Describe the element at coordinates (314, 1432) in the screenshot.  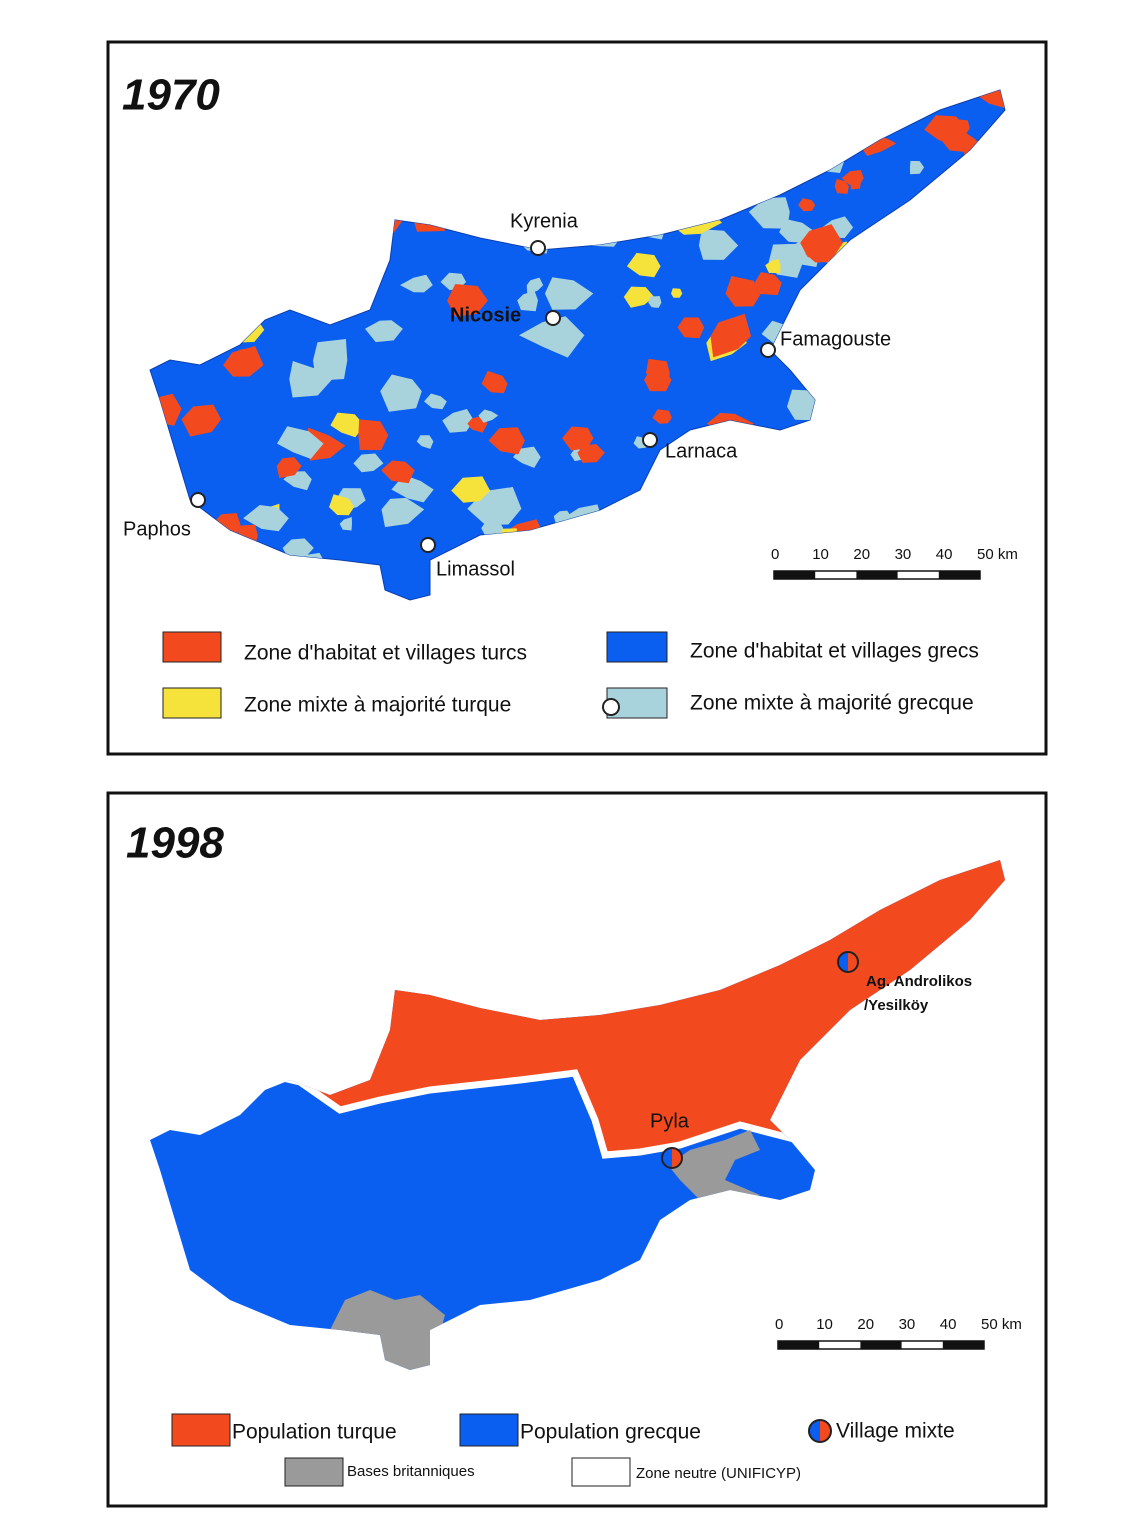
I see `legend-label: Population turque` at that location.